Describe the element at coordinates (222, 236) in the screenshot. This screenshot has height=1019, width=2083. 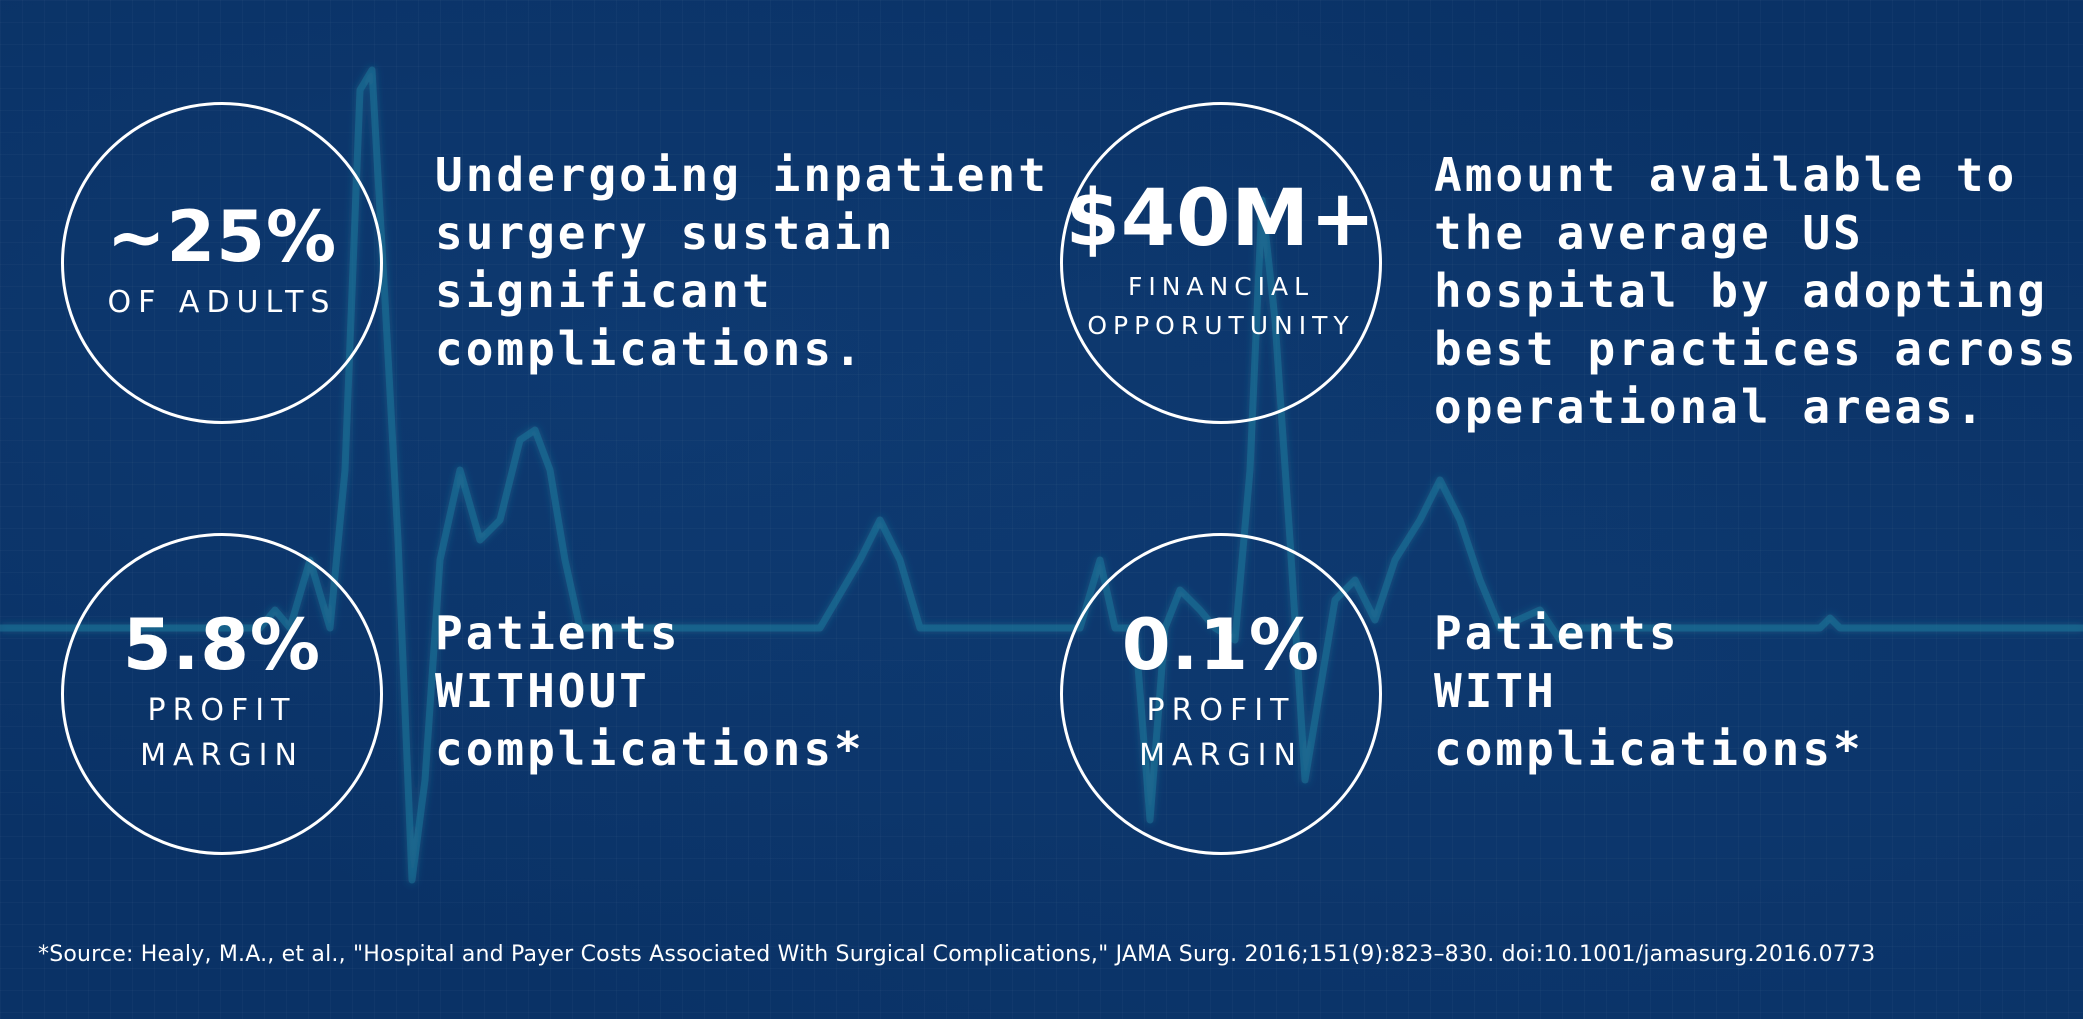
I see `stat-value-adults: ~25%` at that location.